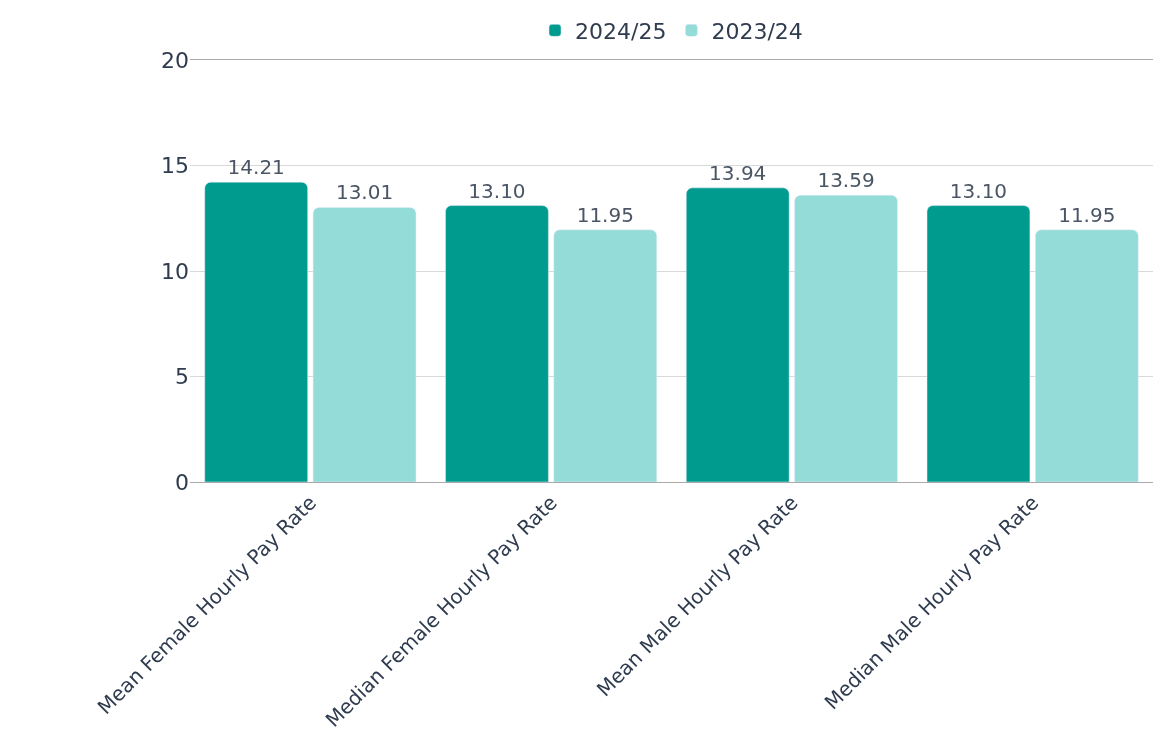 This screenshot has width=1163, height=742. What do you see at coordinates (621, 31) in the screenshot?
I see `legend-label: 2024/25` at bounding box center [621, 31].